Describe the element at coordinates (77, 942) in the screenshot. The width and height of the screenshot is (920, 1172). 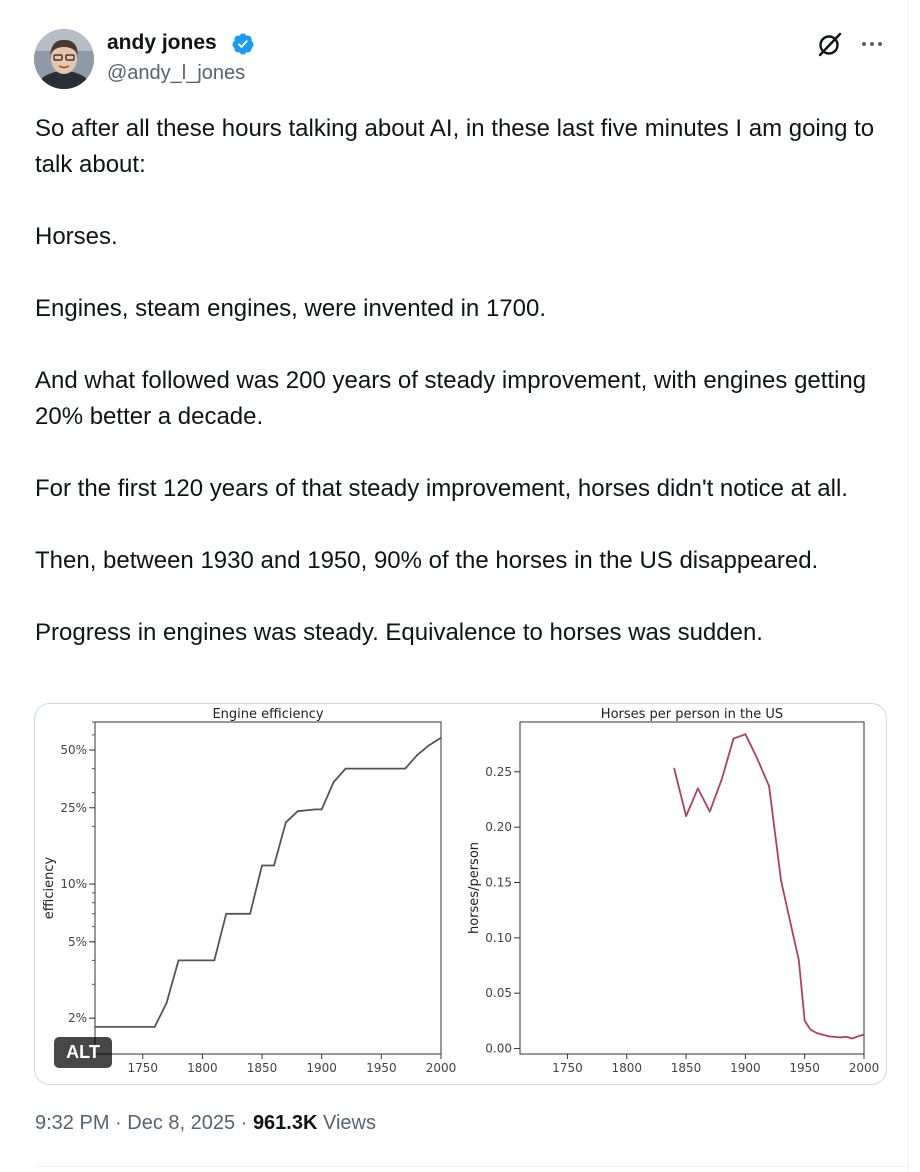
I see `y-tick-label: 5%` at that location.